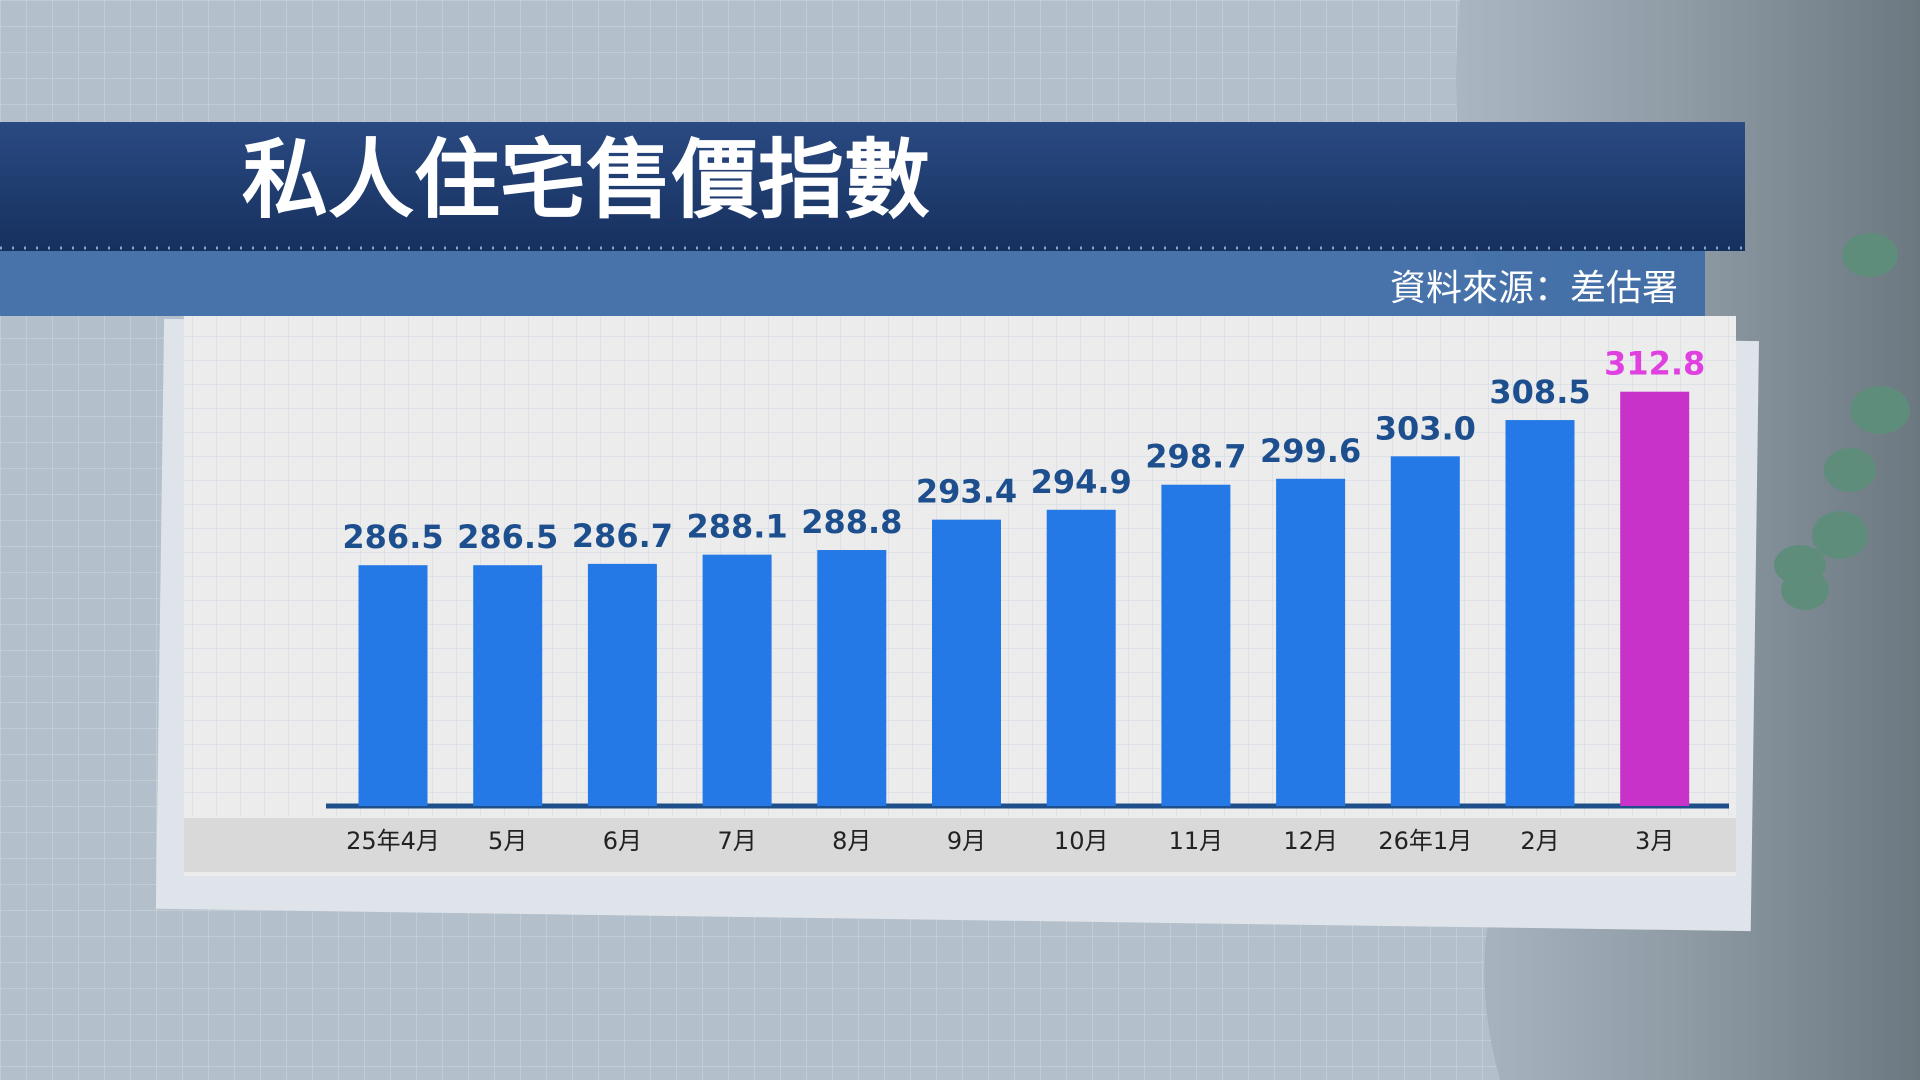 The width and height of the screenshot is (1920, 1080). Describe the element at coordinates (1654, 841) in the screenshot. I see `x-tick-label: 3月` at that location.